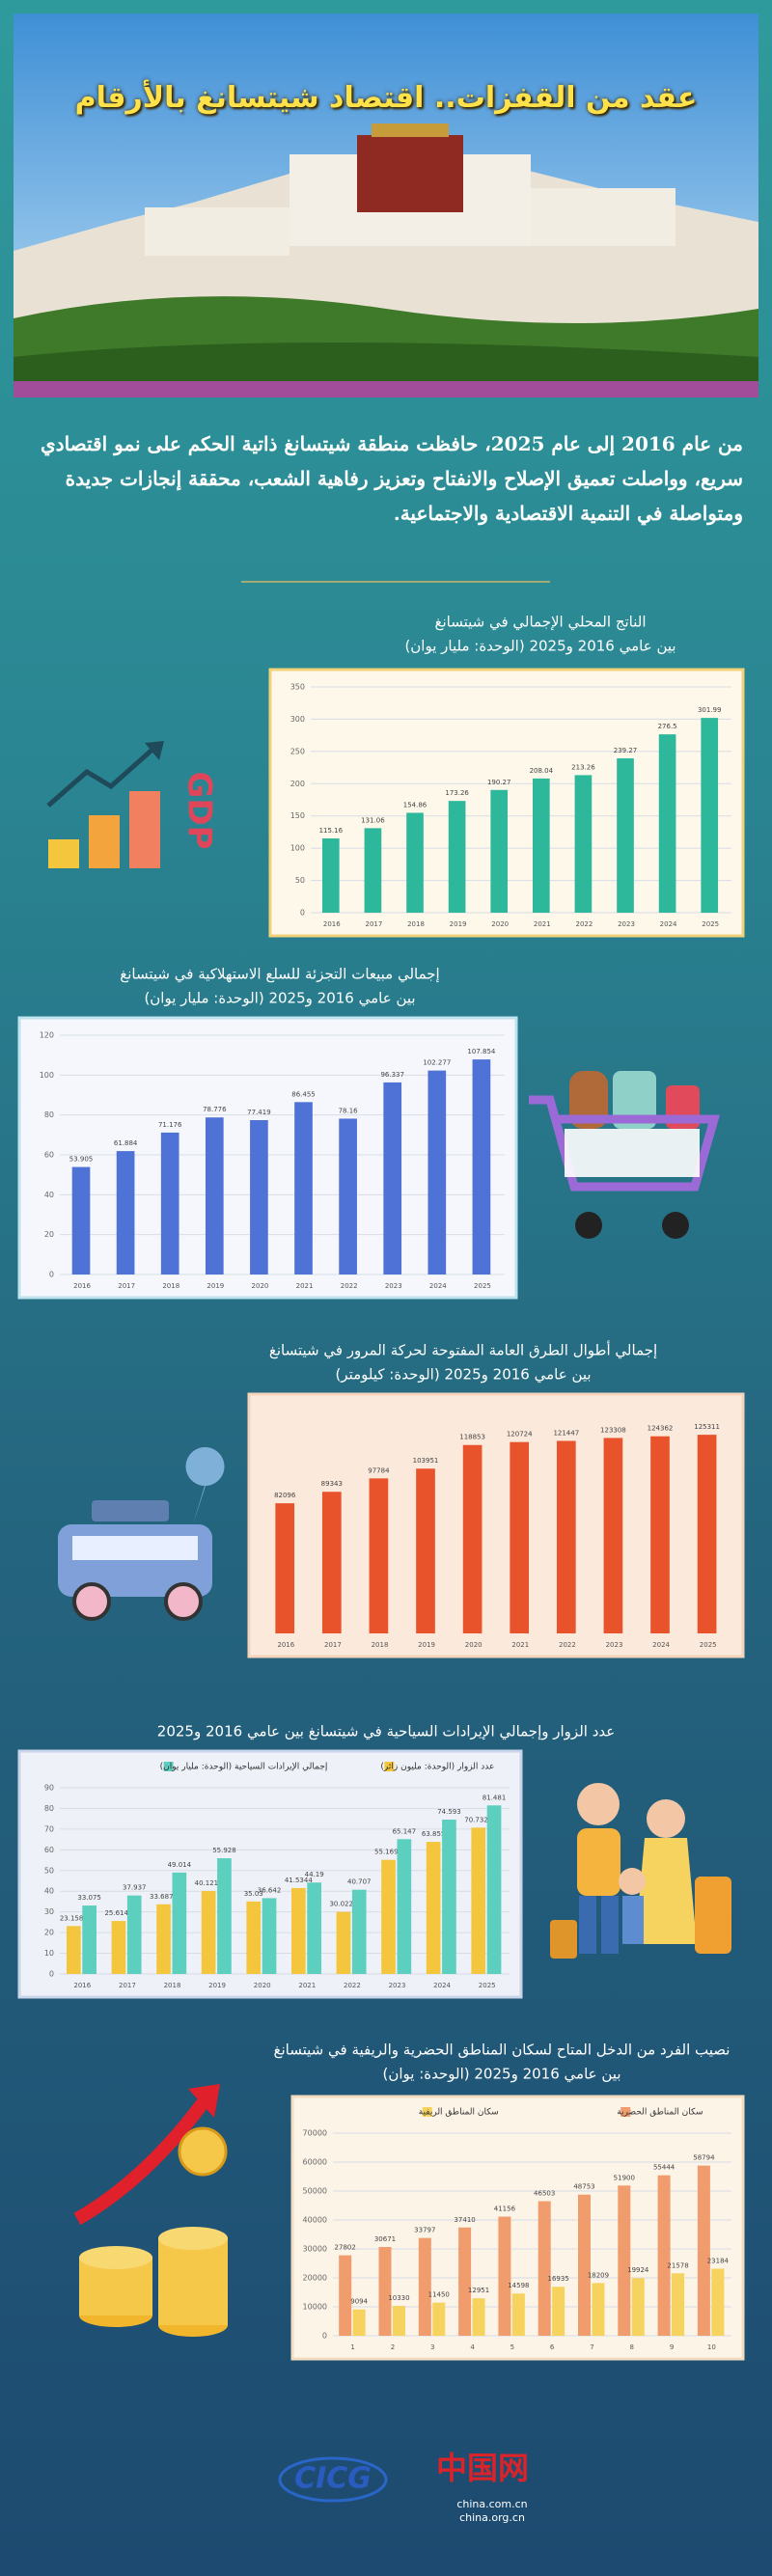  I want to click on y-tick-label: 200, so click(297, 784).